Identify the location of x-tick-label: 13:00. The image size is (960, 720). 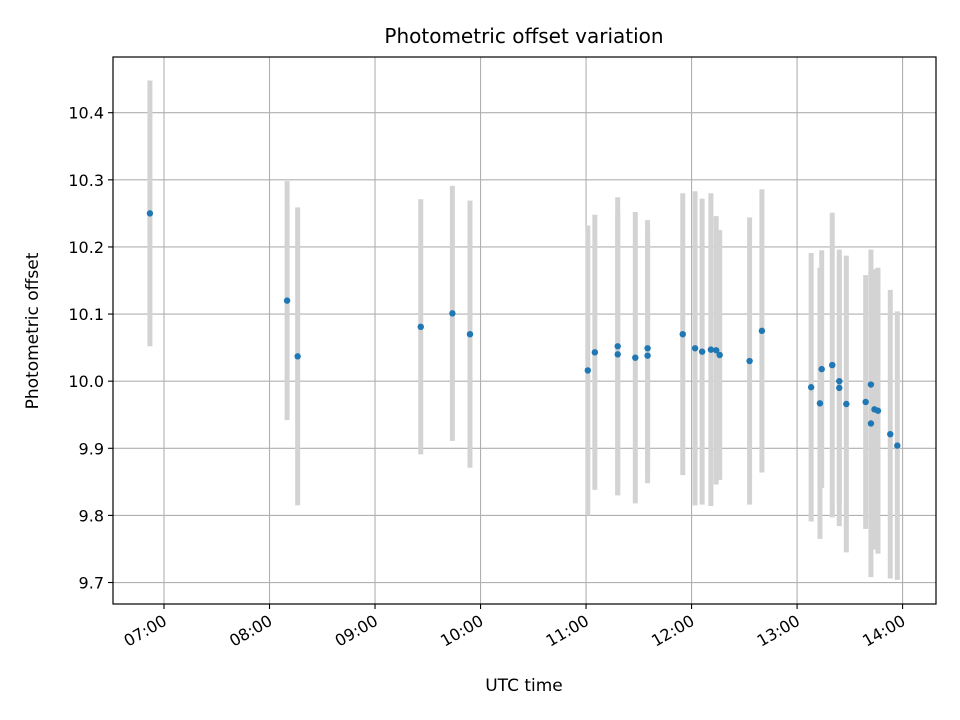
(778, 631).